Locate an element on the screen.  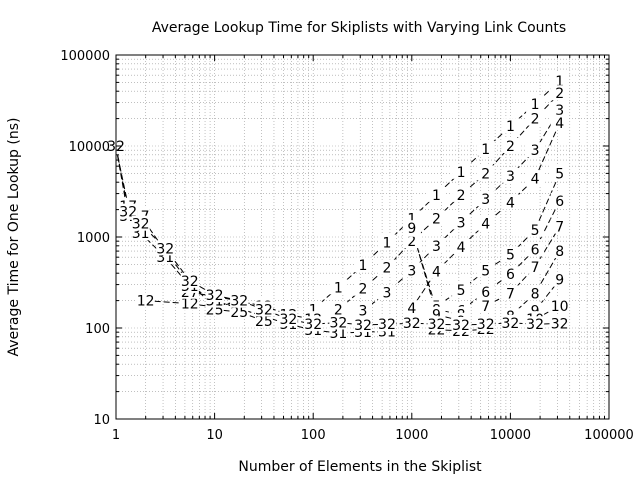
y-tick-label: 100000 is located at coordinates (85, 56).